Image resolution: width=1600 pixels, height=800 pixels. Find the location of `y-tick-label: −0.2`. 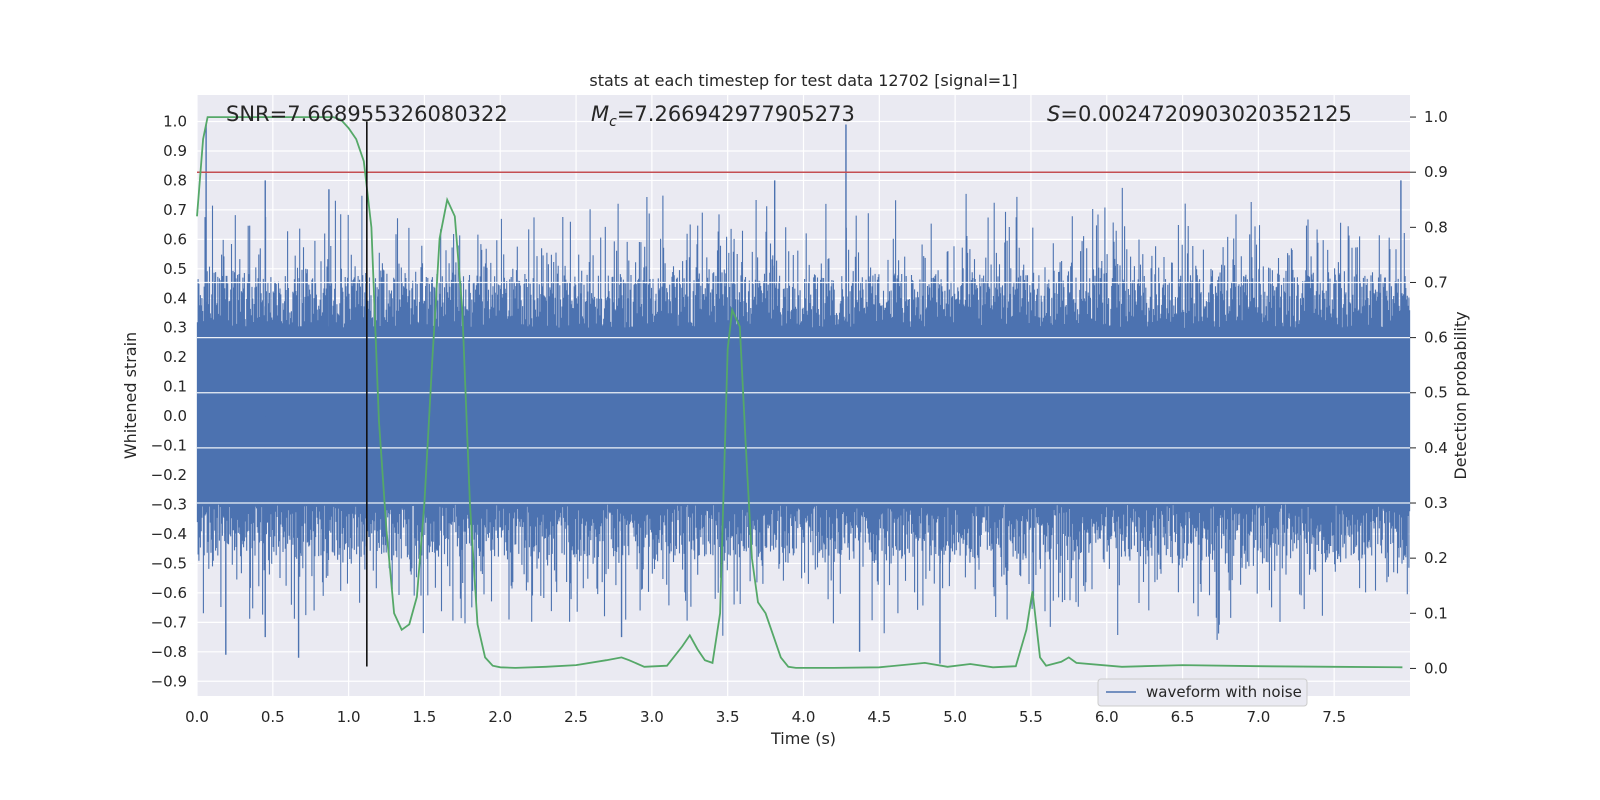

y-tick-label: −0.2 is located at coordinates (169, 475).